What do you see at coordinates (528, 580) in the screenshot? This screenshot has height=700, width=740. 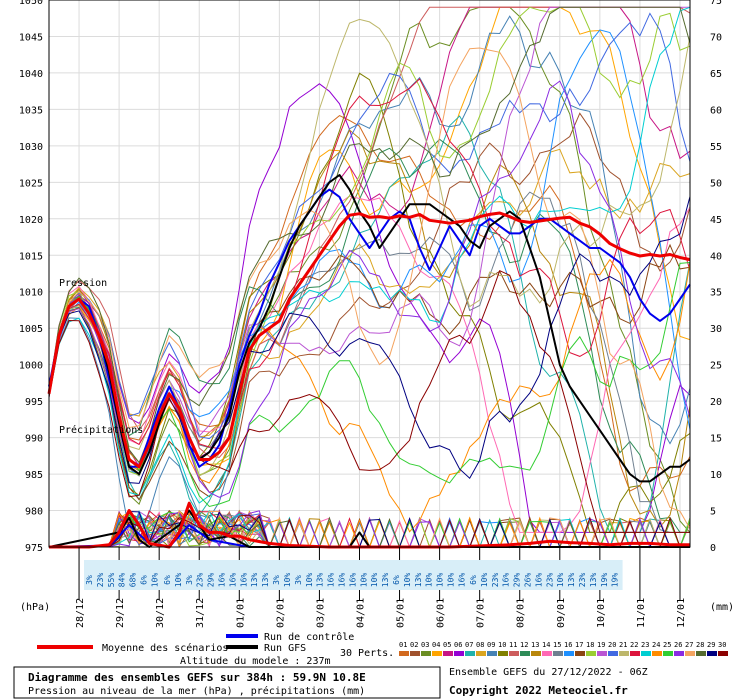 I see `snow-probability: 26%` at bounding box center [528, 580].